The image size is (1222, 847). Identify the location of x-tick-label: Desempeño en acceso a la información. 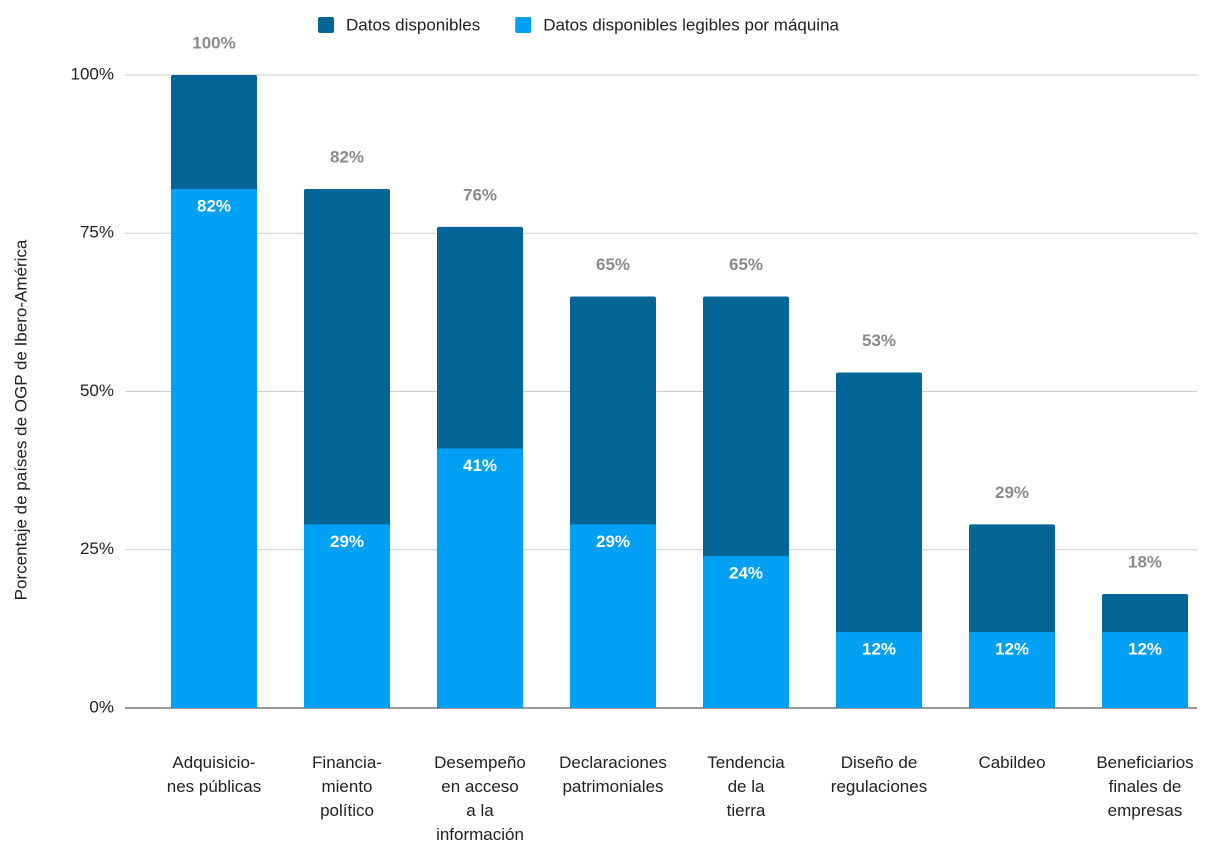
(480, 798).